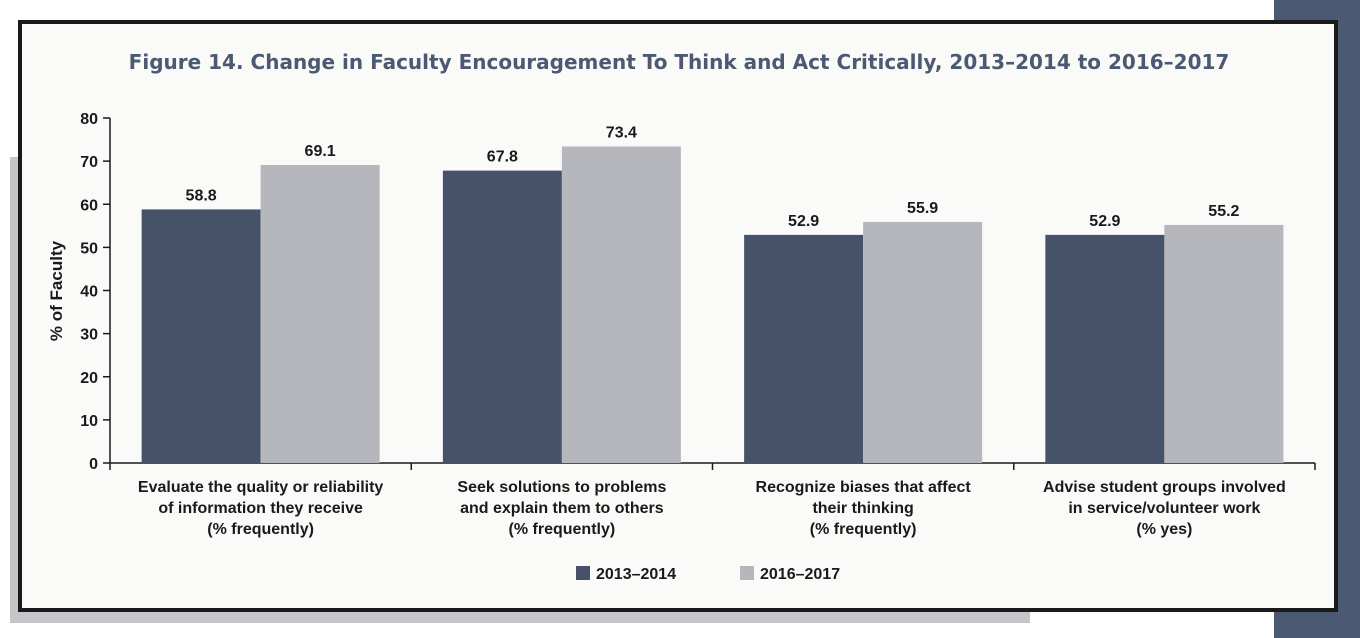  I want to click on data-label: 69.1, so click(320, 151).